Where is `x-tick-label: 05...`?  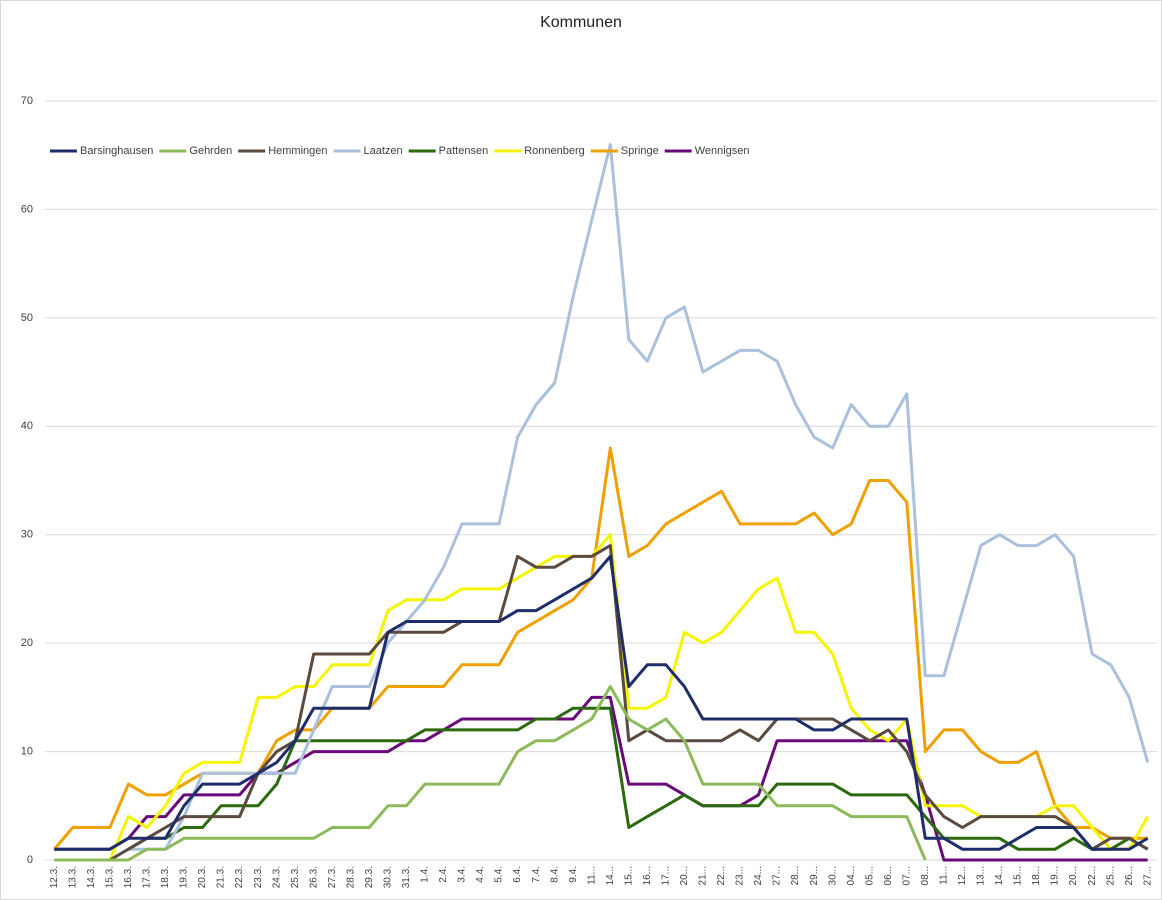
x-tick-label: 05... is located at coordinates (869, 875).